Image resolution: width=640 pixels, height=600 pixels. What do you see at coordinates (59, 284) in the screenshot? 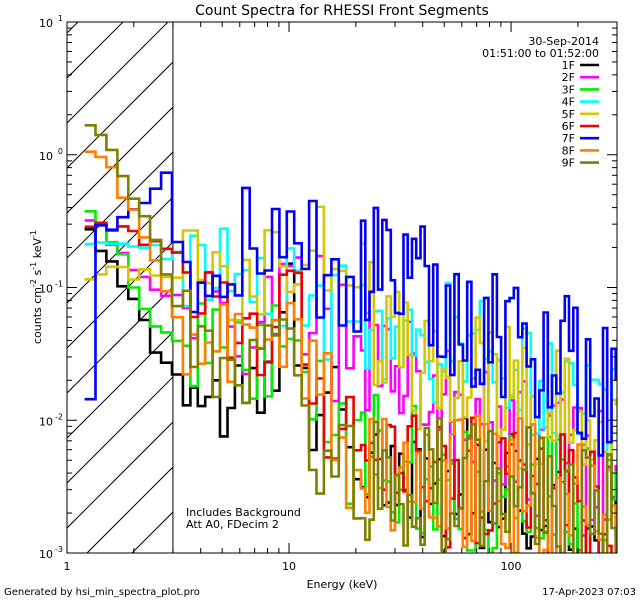
I see `y-tick-exponent: -1` at bounding box center [59, 284].